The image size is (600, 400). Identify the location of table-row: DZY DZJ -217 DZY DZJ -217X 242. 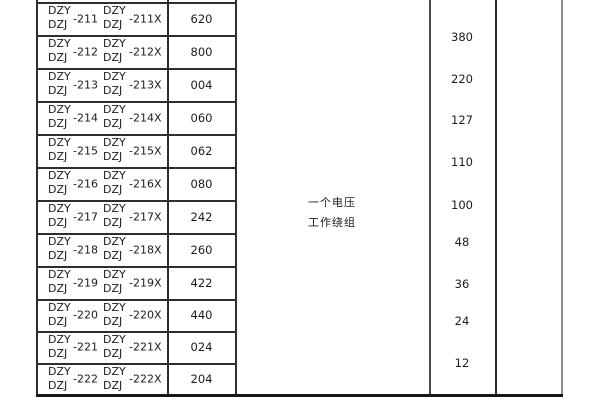
(136, 216).